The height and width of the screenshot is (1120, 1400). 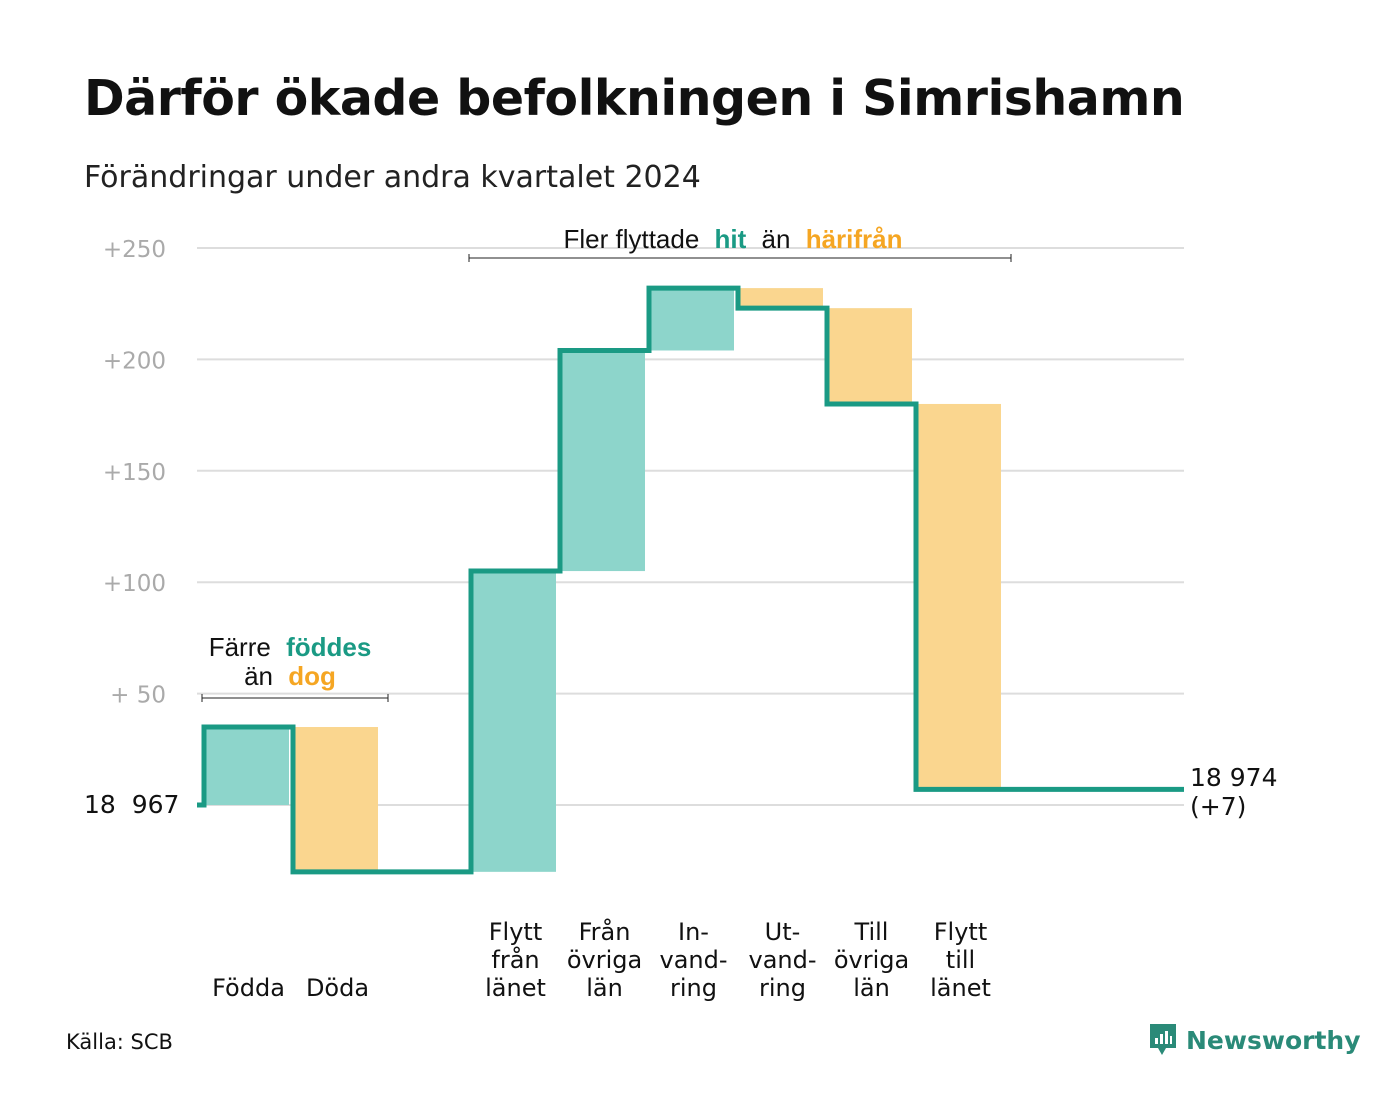 What do you see at coordinates (780, 298) in the screenshot?
I see `bar-ut--vand--ring` at bounding box center [780, 298].